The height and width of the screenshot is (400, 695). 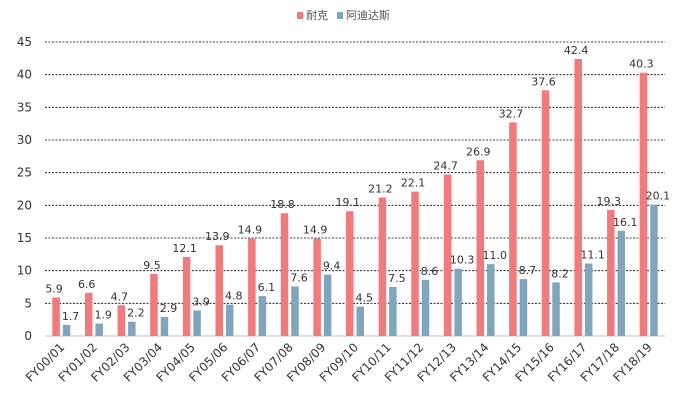 What do you see at coordinates (169, 308) in the screenshot?
I see `data-label-adidas: 2.9` at bounding box center [169, 308].